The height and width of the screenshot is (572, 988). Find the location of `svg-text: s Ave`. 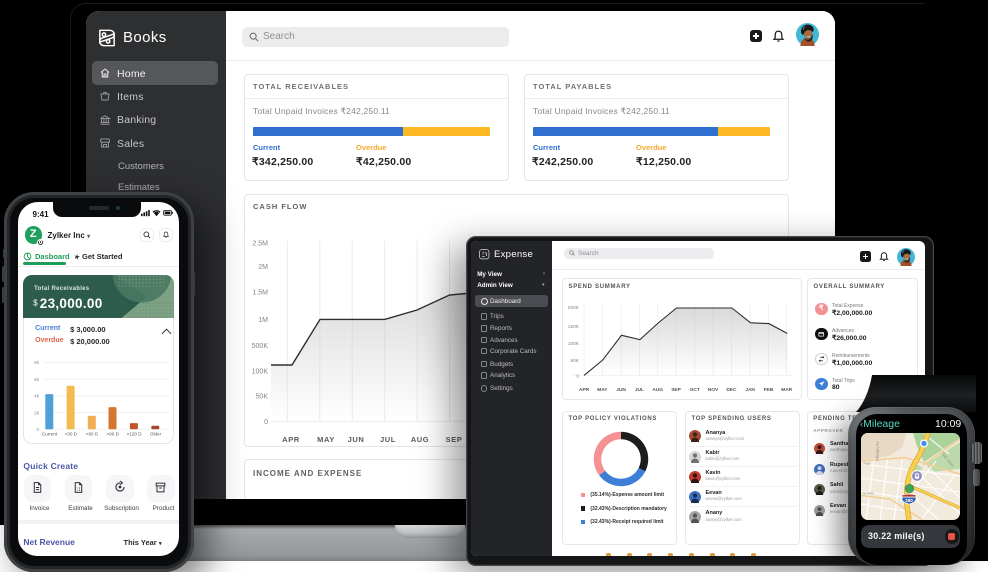

svg-text: s Ave is located at coordinates (868, 493).